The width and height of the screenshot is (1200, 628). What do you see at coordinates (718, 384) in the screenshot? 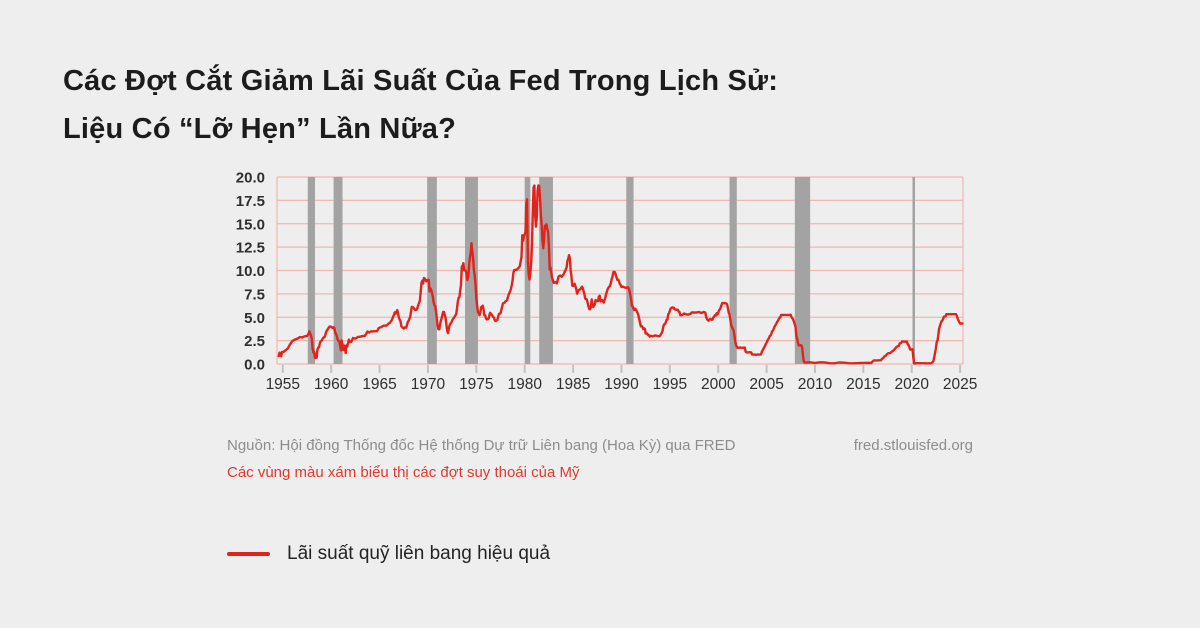
I see `x-axis-label: 2000` at bounding box center [718, 384].